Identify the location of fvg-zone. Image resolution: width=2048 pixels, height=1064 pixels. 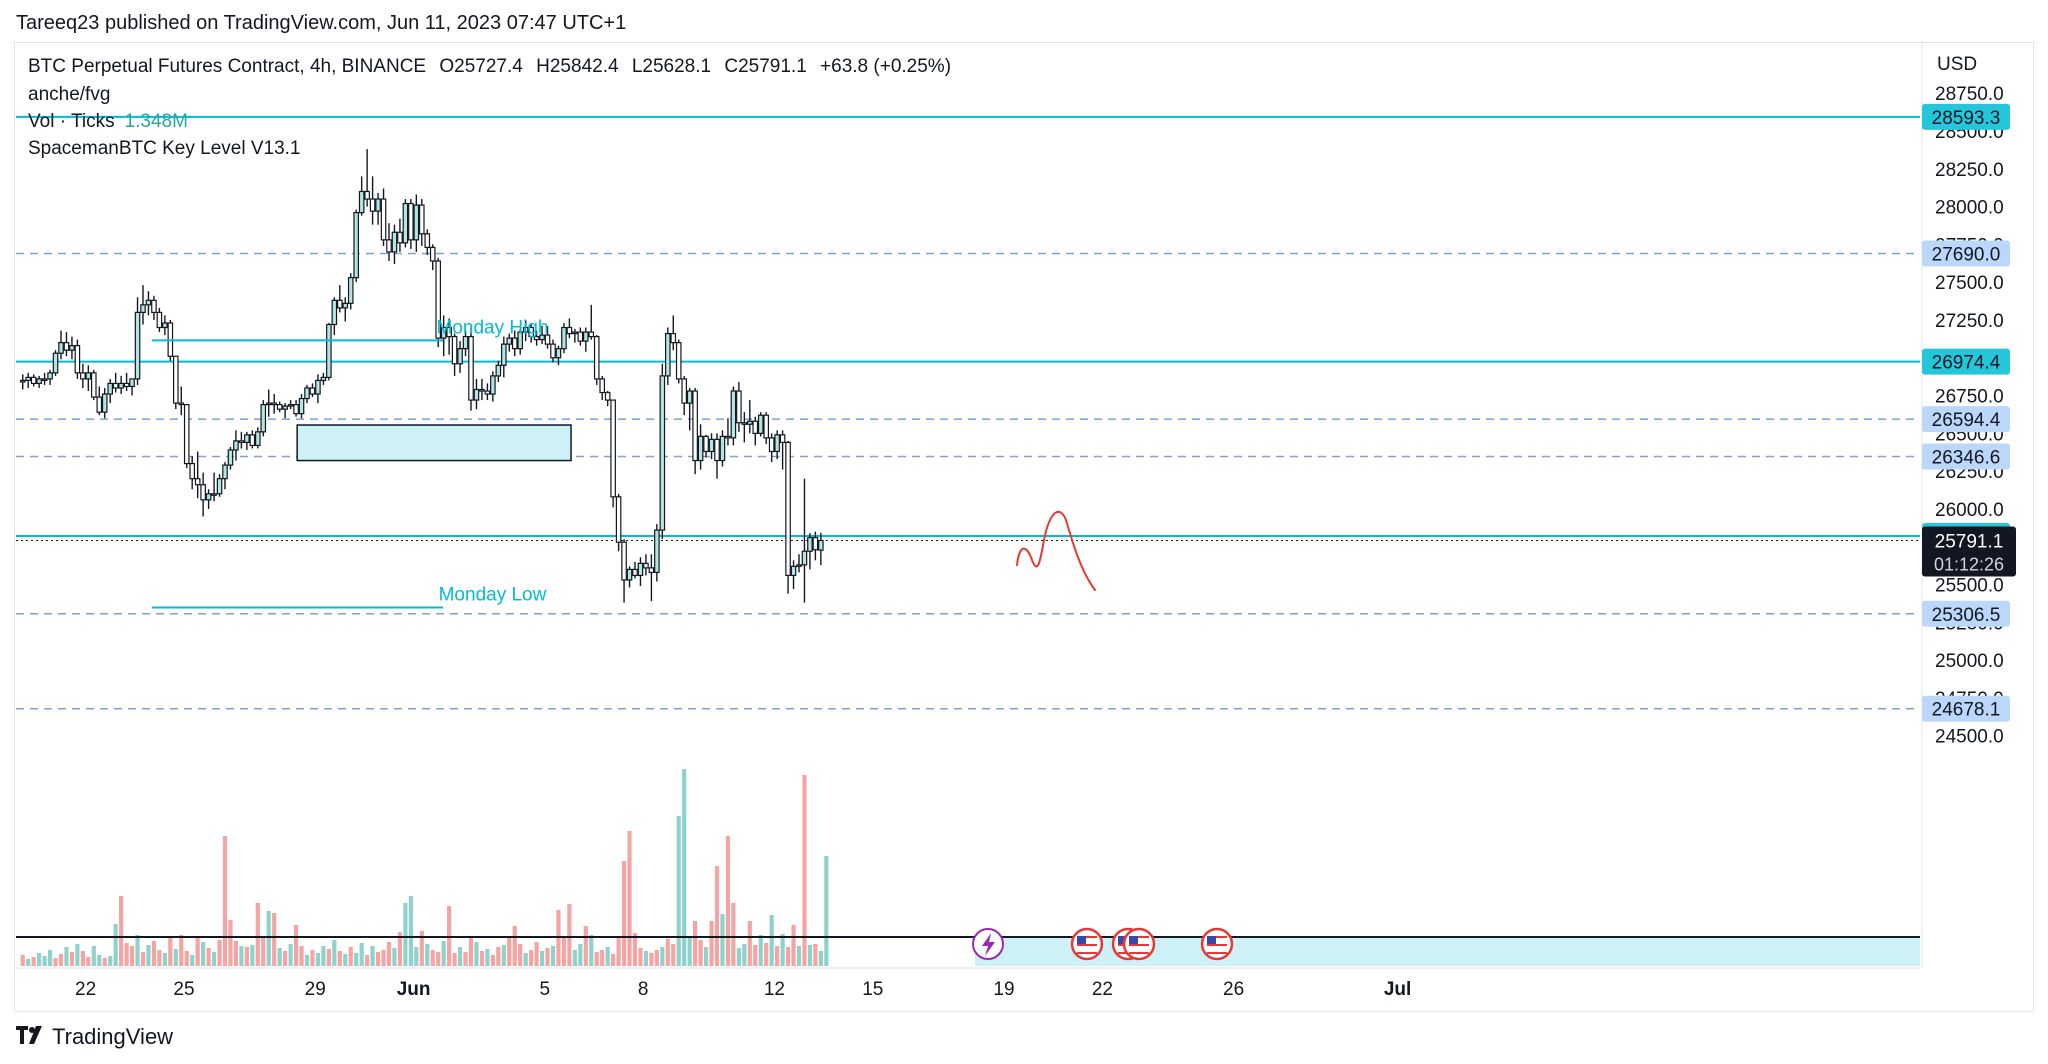
(434, 443).